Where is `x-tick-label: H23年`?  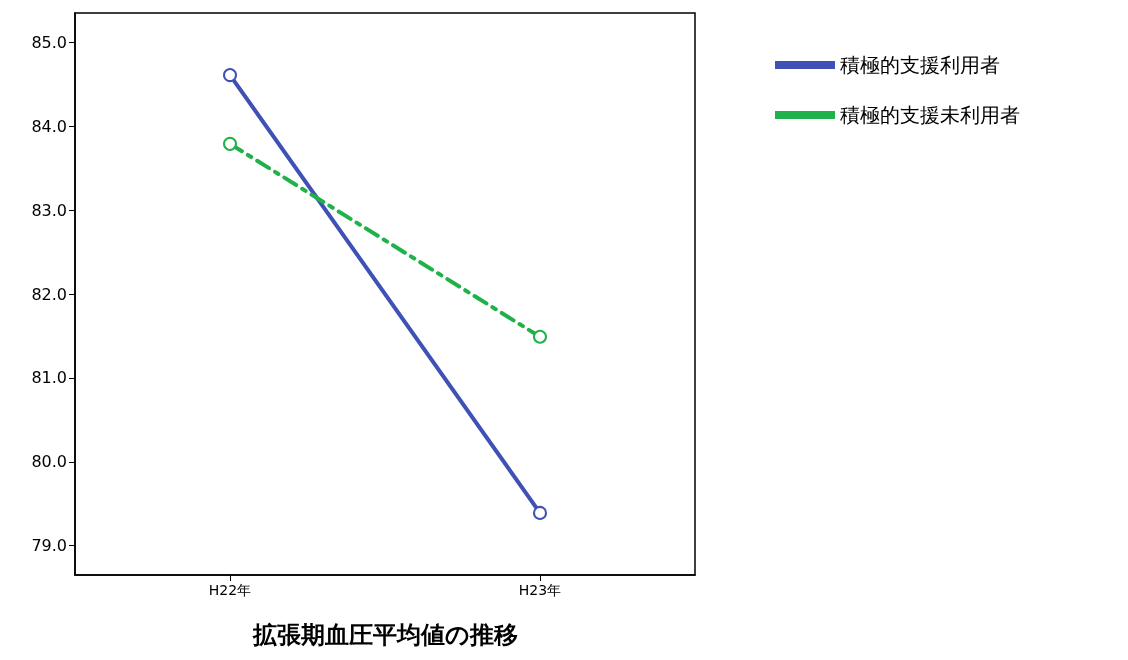 x-tick-label: H23年 is located at coordinates (540, 590).